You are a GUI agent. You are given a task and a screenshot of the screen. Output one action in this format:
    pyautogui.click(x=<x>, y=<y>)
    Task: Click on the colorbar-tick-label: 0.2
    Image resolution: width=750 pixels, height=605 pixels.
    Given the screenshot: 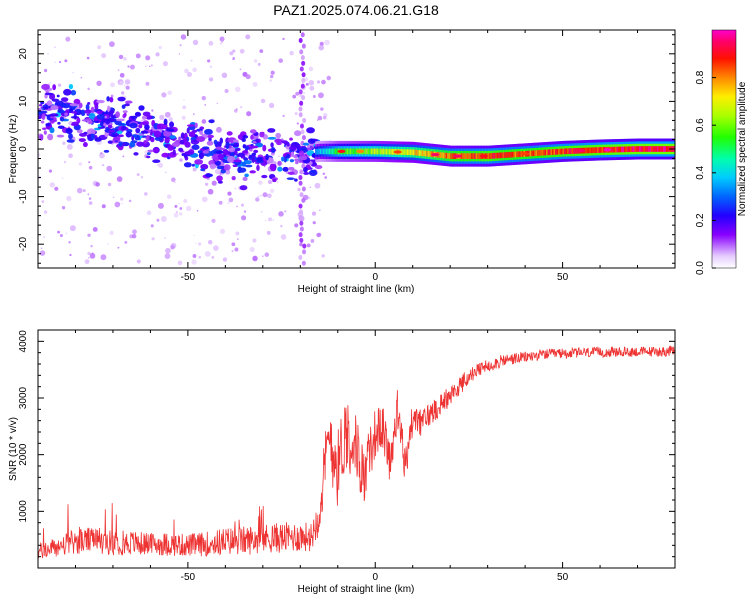 What is the action you would take?
    pyautogui.click(x=700, y=220)
    